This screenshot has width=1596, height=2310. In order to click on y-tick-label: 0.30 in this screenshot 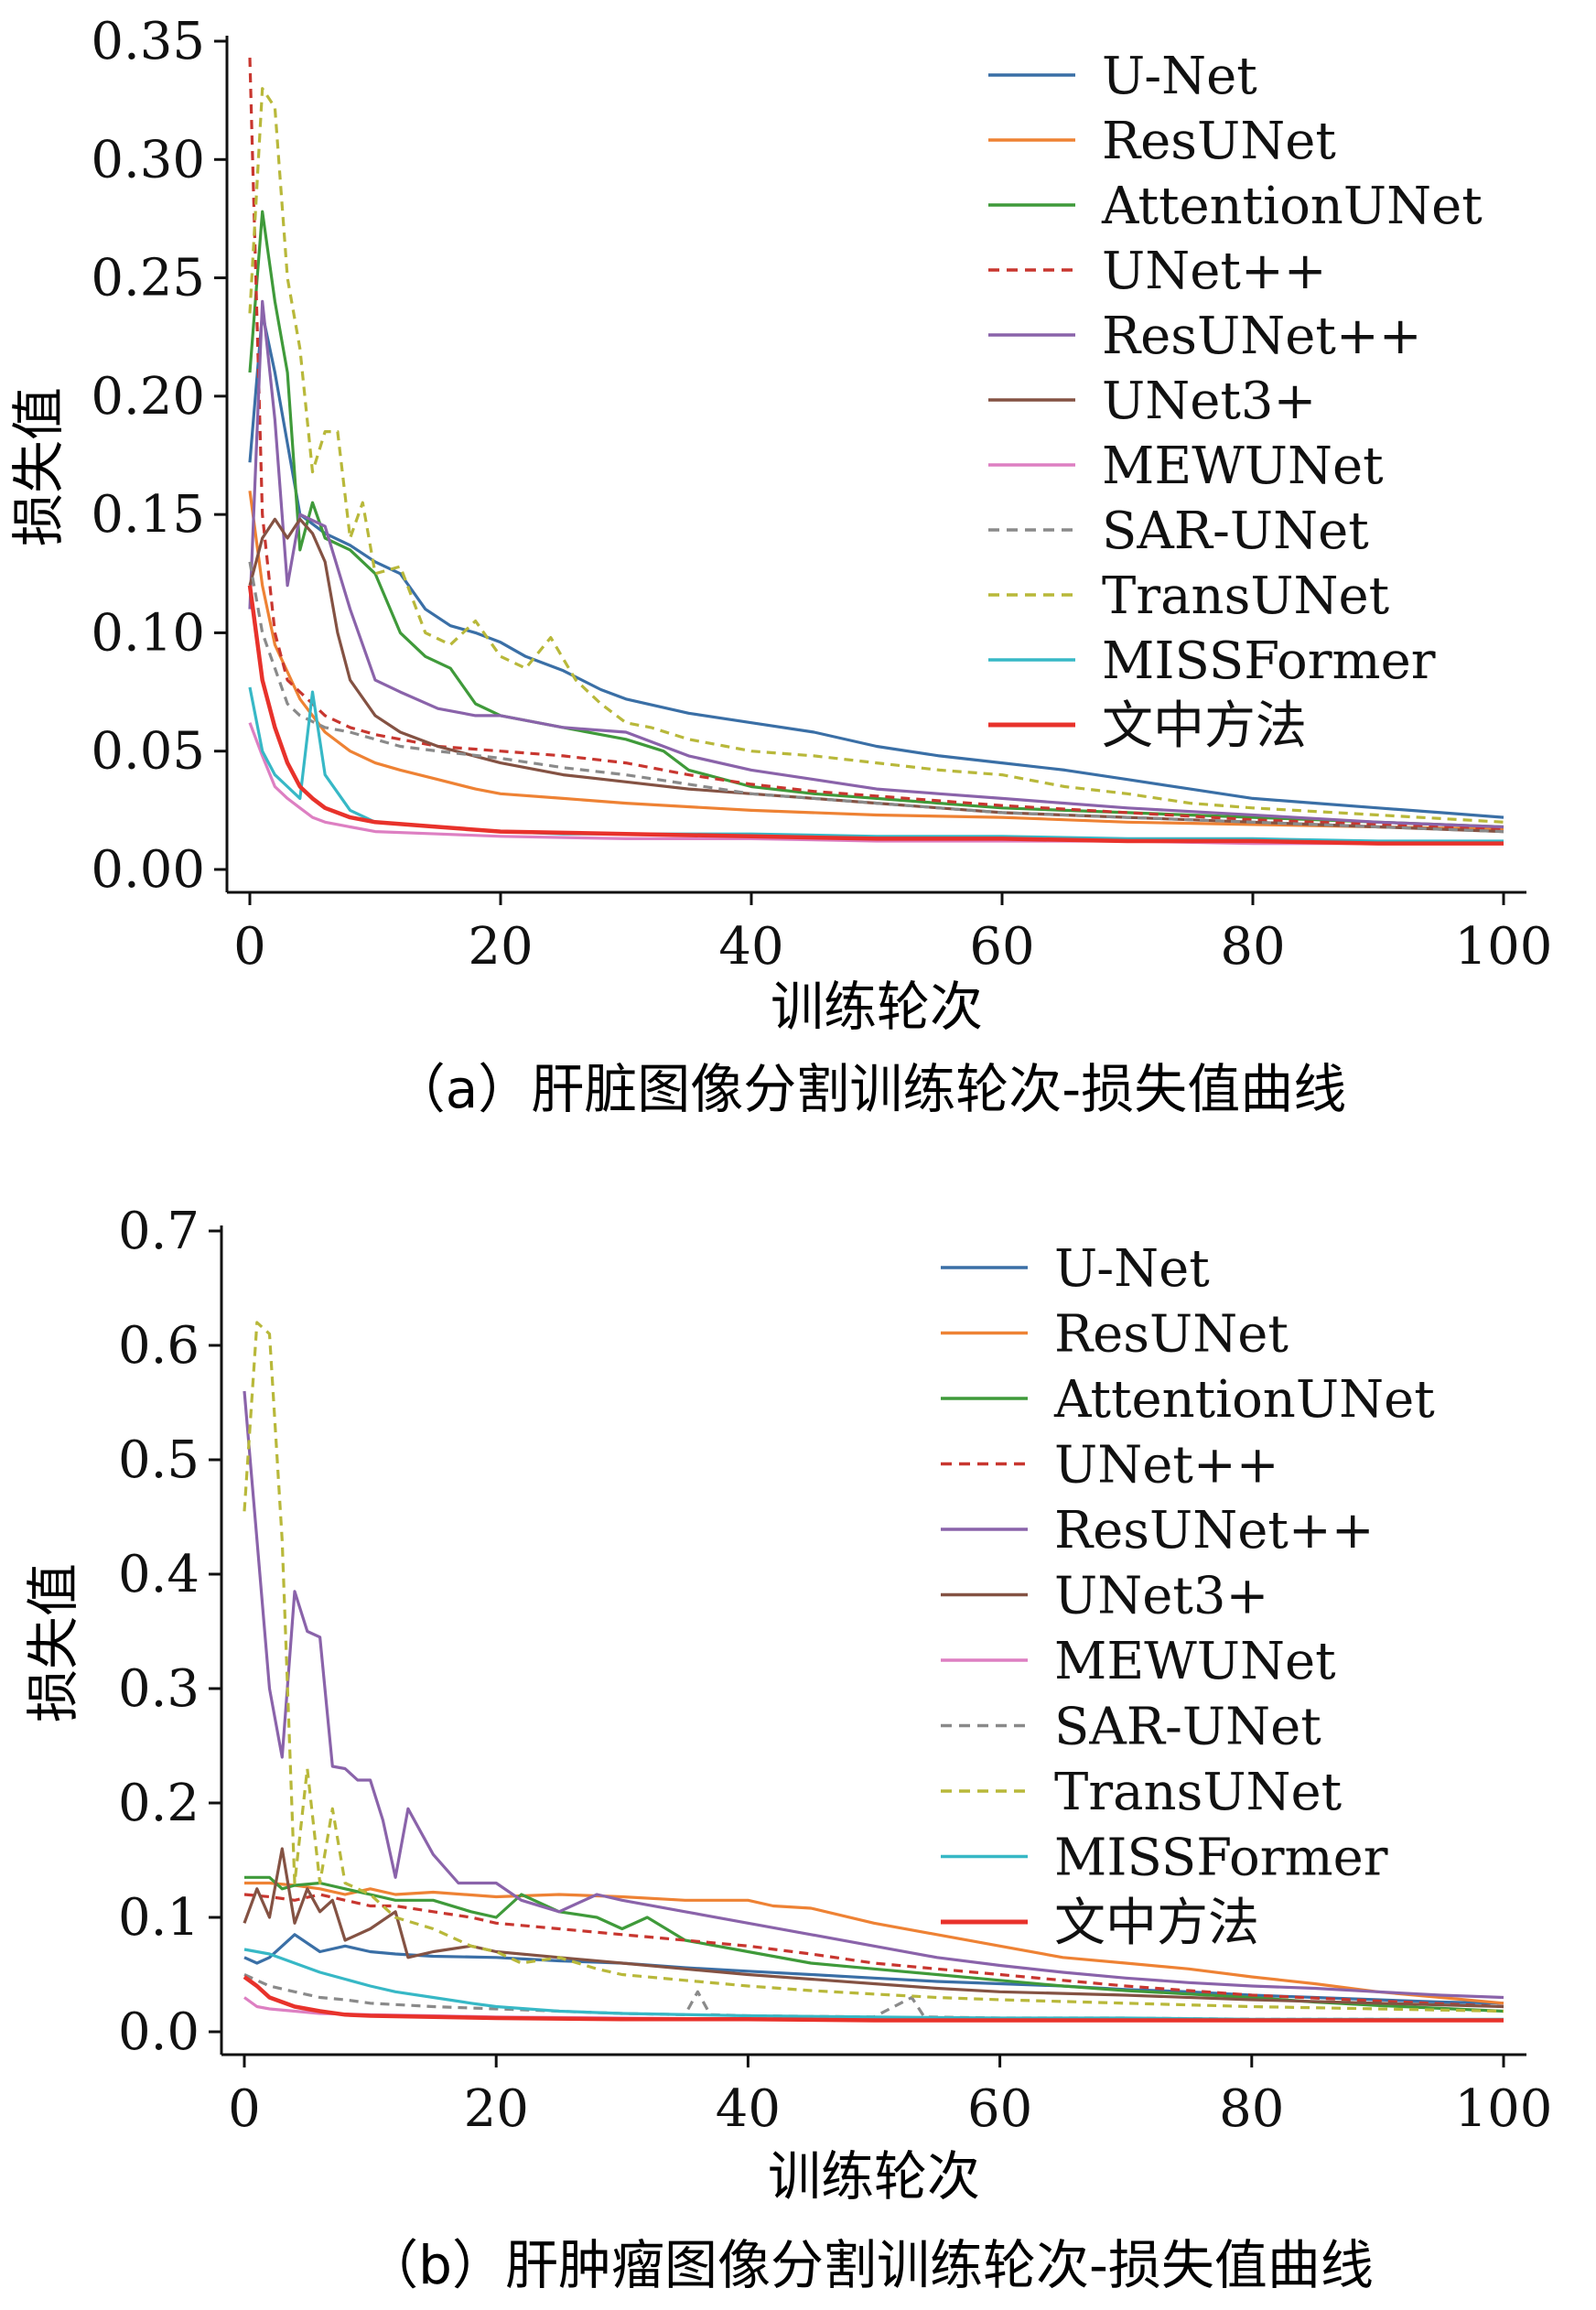, I will do `click(148, 159)`.